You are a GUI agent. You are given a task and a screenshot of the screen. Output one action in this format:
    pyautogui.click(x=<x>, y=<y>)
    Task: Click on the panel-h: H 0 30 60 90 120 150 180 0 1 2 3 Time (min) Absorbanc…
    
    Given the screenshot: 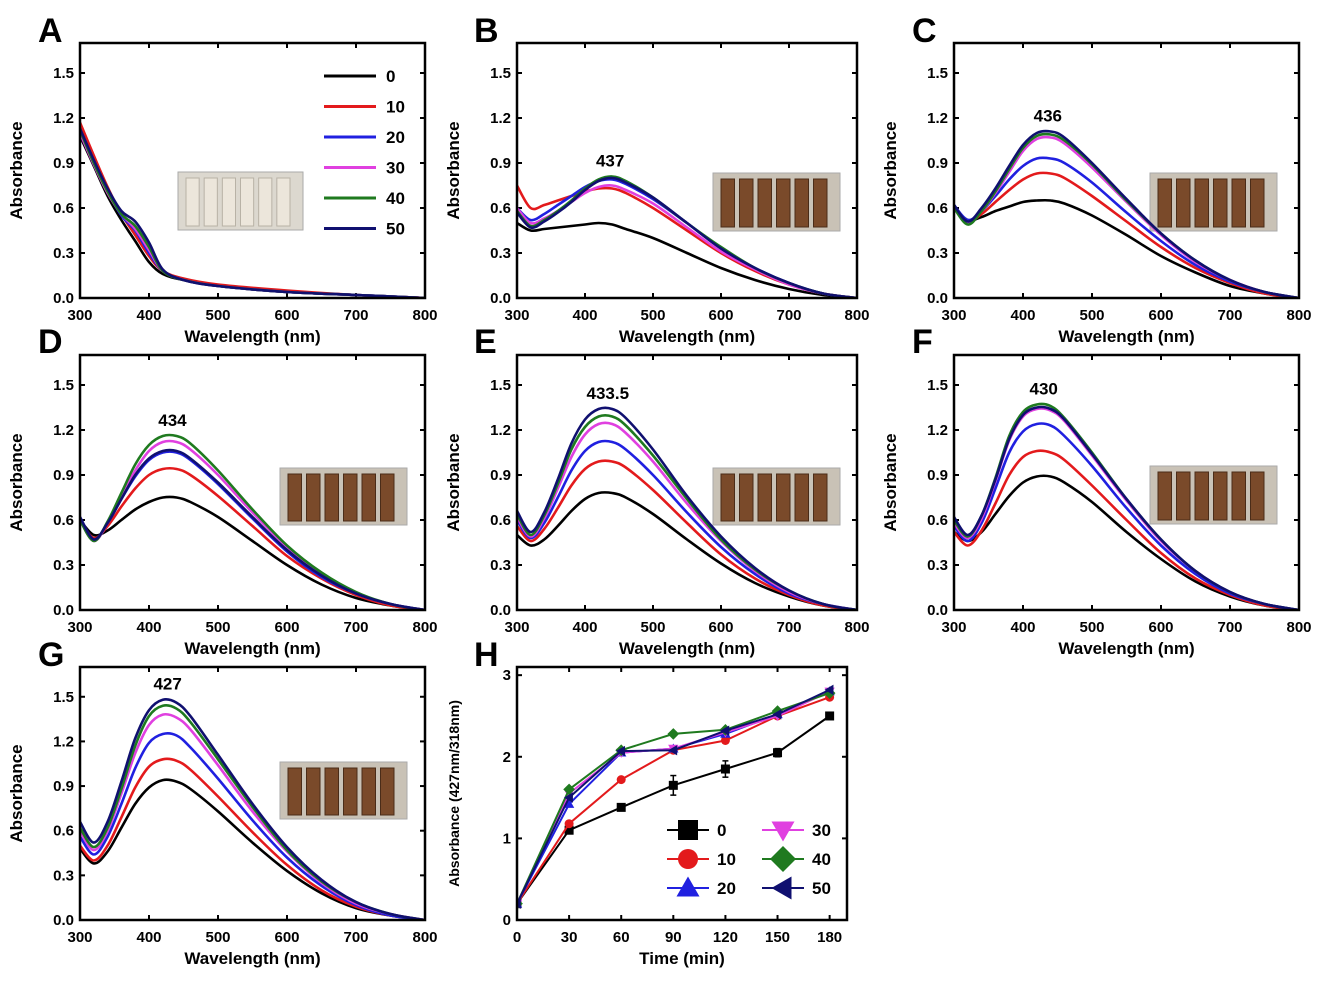 What is the action you would take?
    pyautogui.click(x=647, y=802)
    